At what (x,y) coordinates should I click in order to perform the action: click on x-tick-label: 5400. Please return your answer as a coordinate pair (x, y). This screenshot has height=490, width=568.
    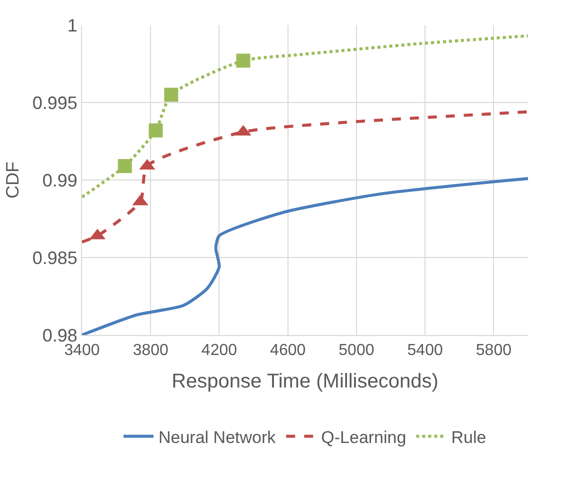
    Looking at the image, I should click on (425, 351).